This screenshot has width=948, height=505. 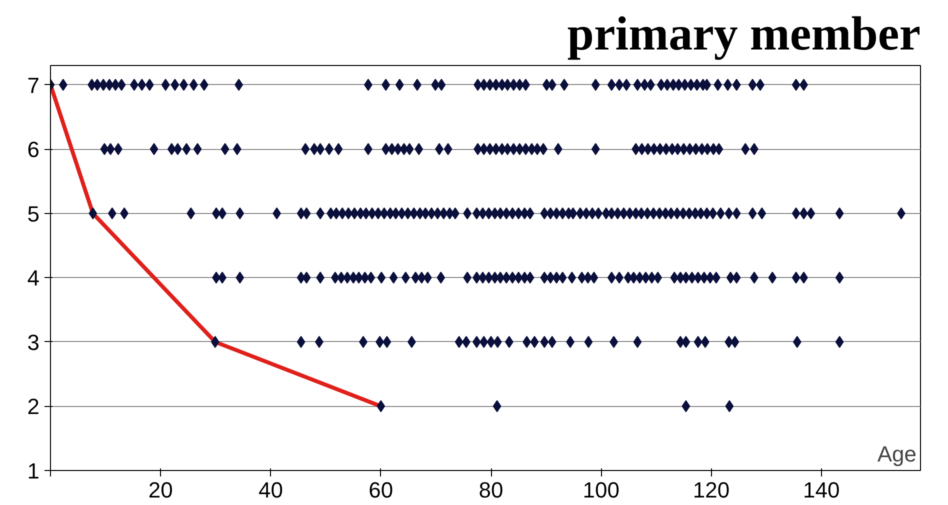 What do you see at coordinates (33, 342) in the screenshot?
I see `y-tick-label: 3` at bounding box center [33, 342].